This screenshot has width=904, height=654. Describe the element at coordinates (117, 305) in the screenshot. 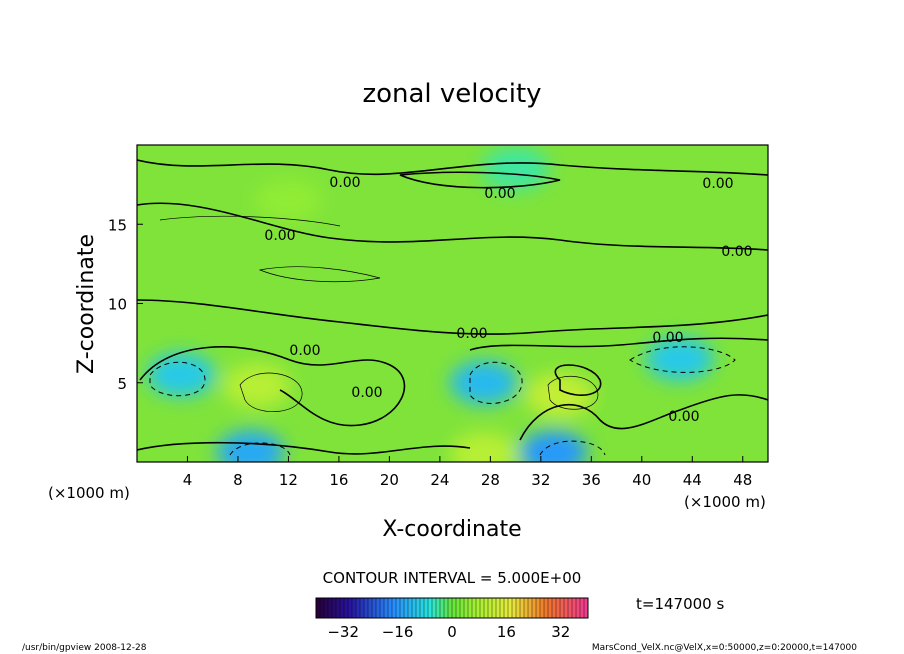

I see `y-tick-label: 10` at that location.